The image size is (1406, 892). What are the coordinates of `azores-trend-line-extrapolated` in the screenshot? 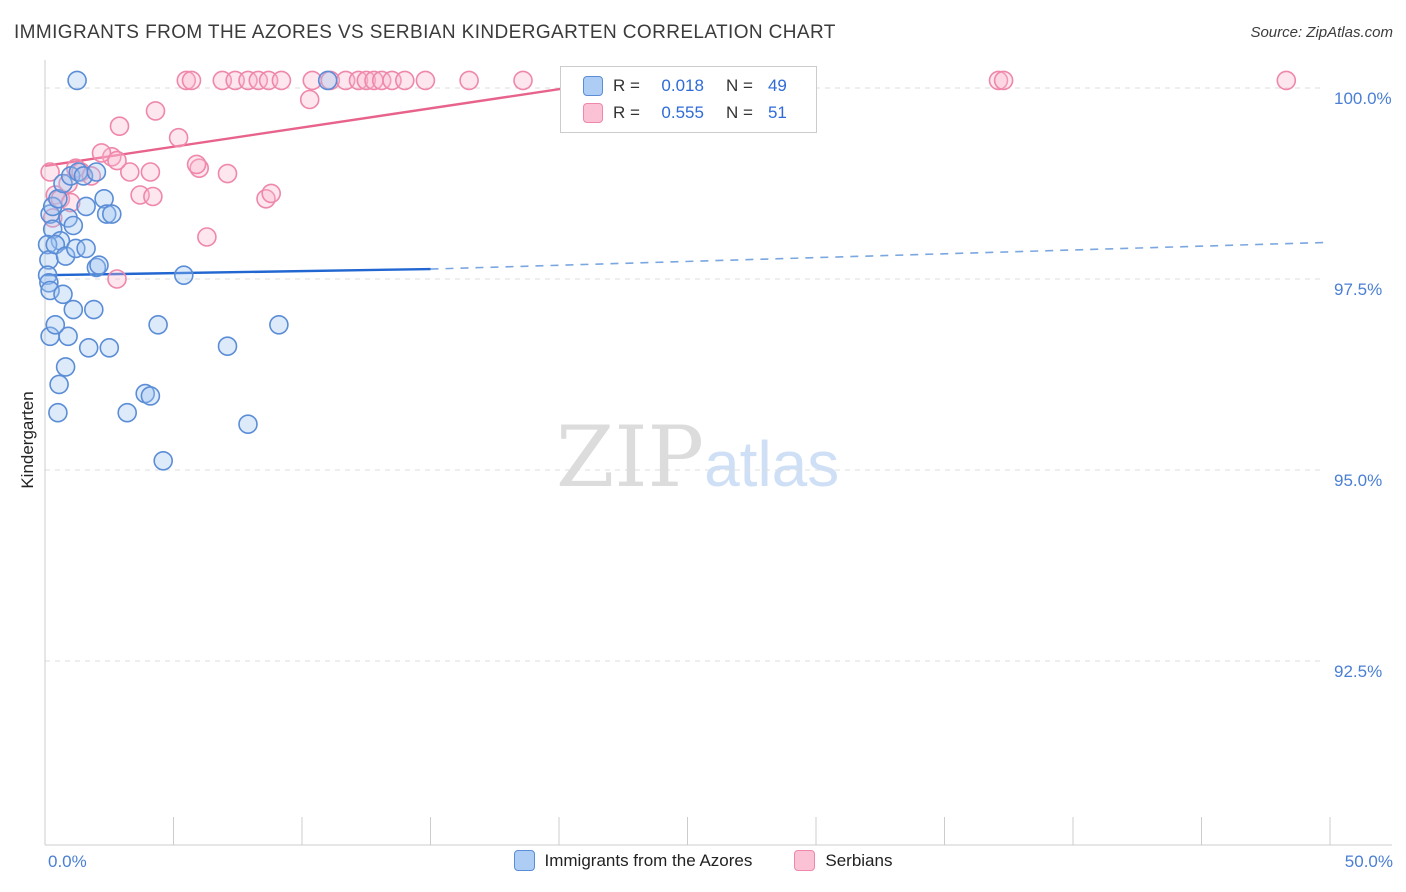 It's located at (880, 255).